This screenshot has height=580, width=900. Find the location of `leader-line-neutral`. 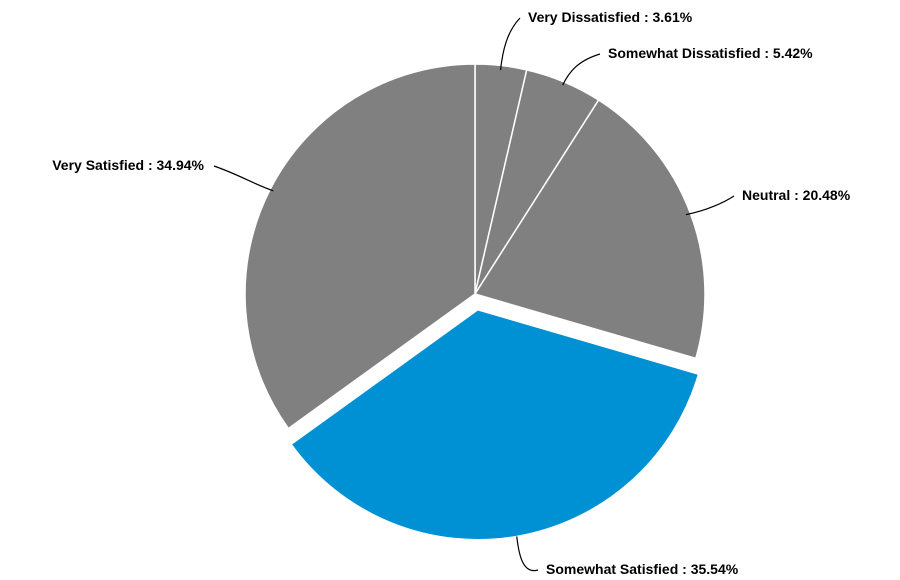

leader-line-neutral is located at coordinates (710, 205).